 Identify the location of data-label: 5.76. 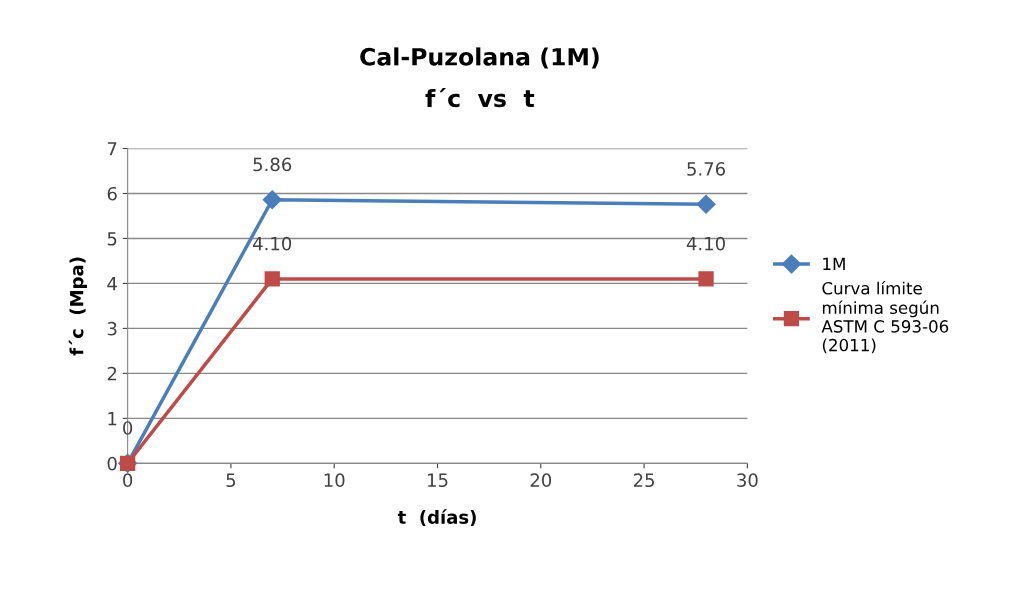
(706, 169).